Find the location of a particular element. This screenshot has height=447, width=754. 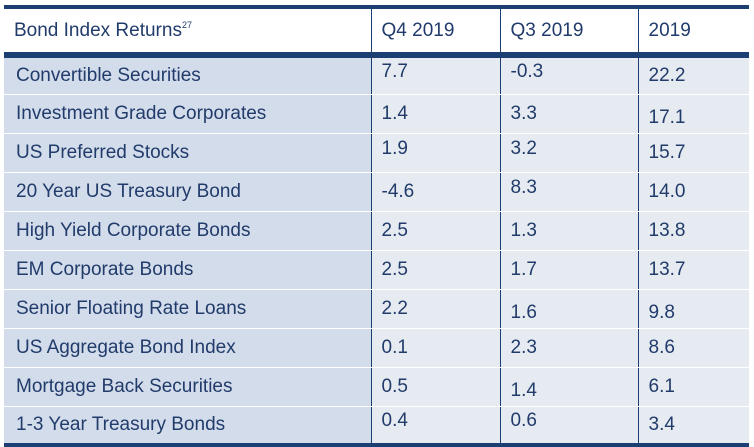

footnote-marker: 27 is located at coordinates (186, 24).